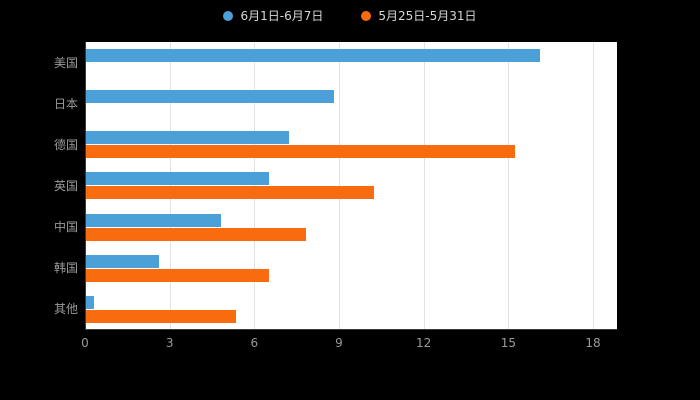 This screenshot has height=400, width=700. Describe the element at coordinates (85, 186) in the screenshot. I see `y-axis-line` at that location.